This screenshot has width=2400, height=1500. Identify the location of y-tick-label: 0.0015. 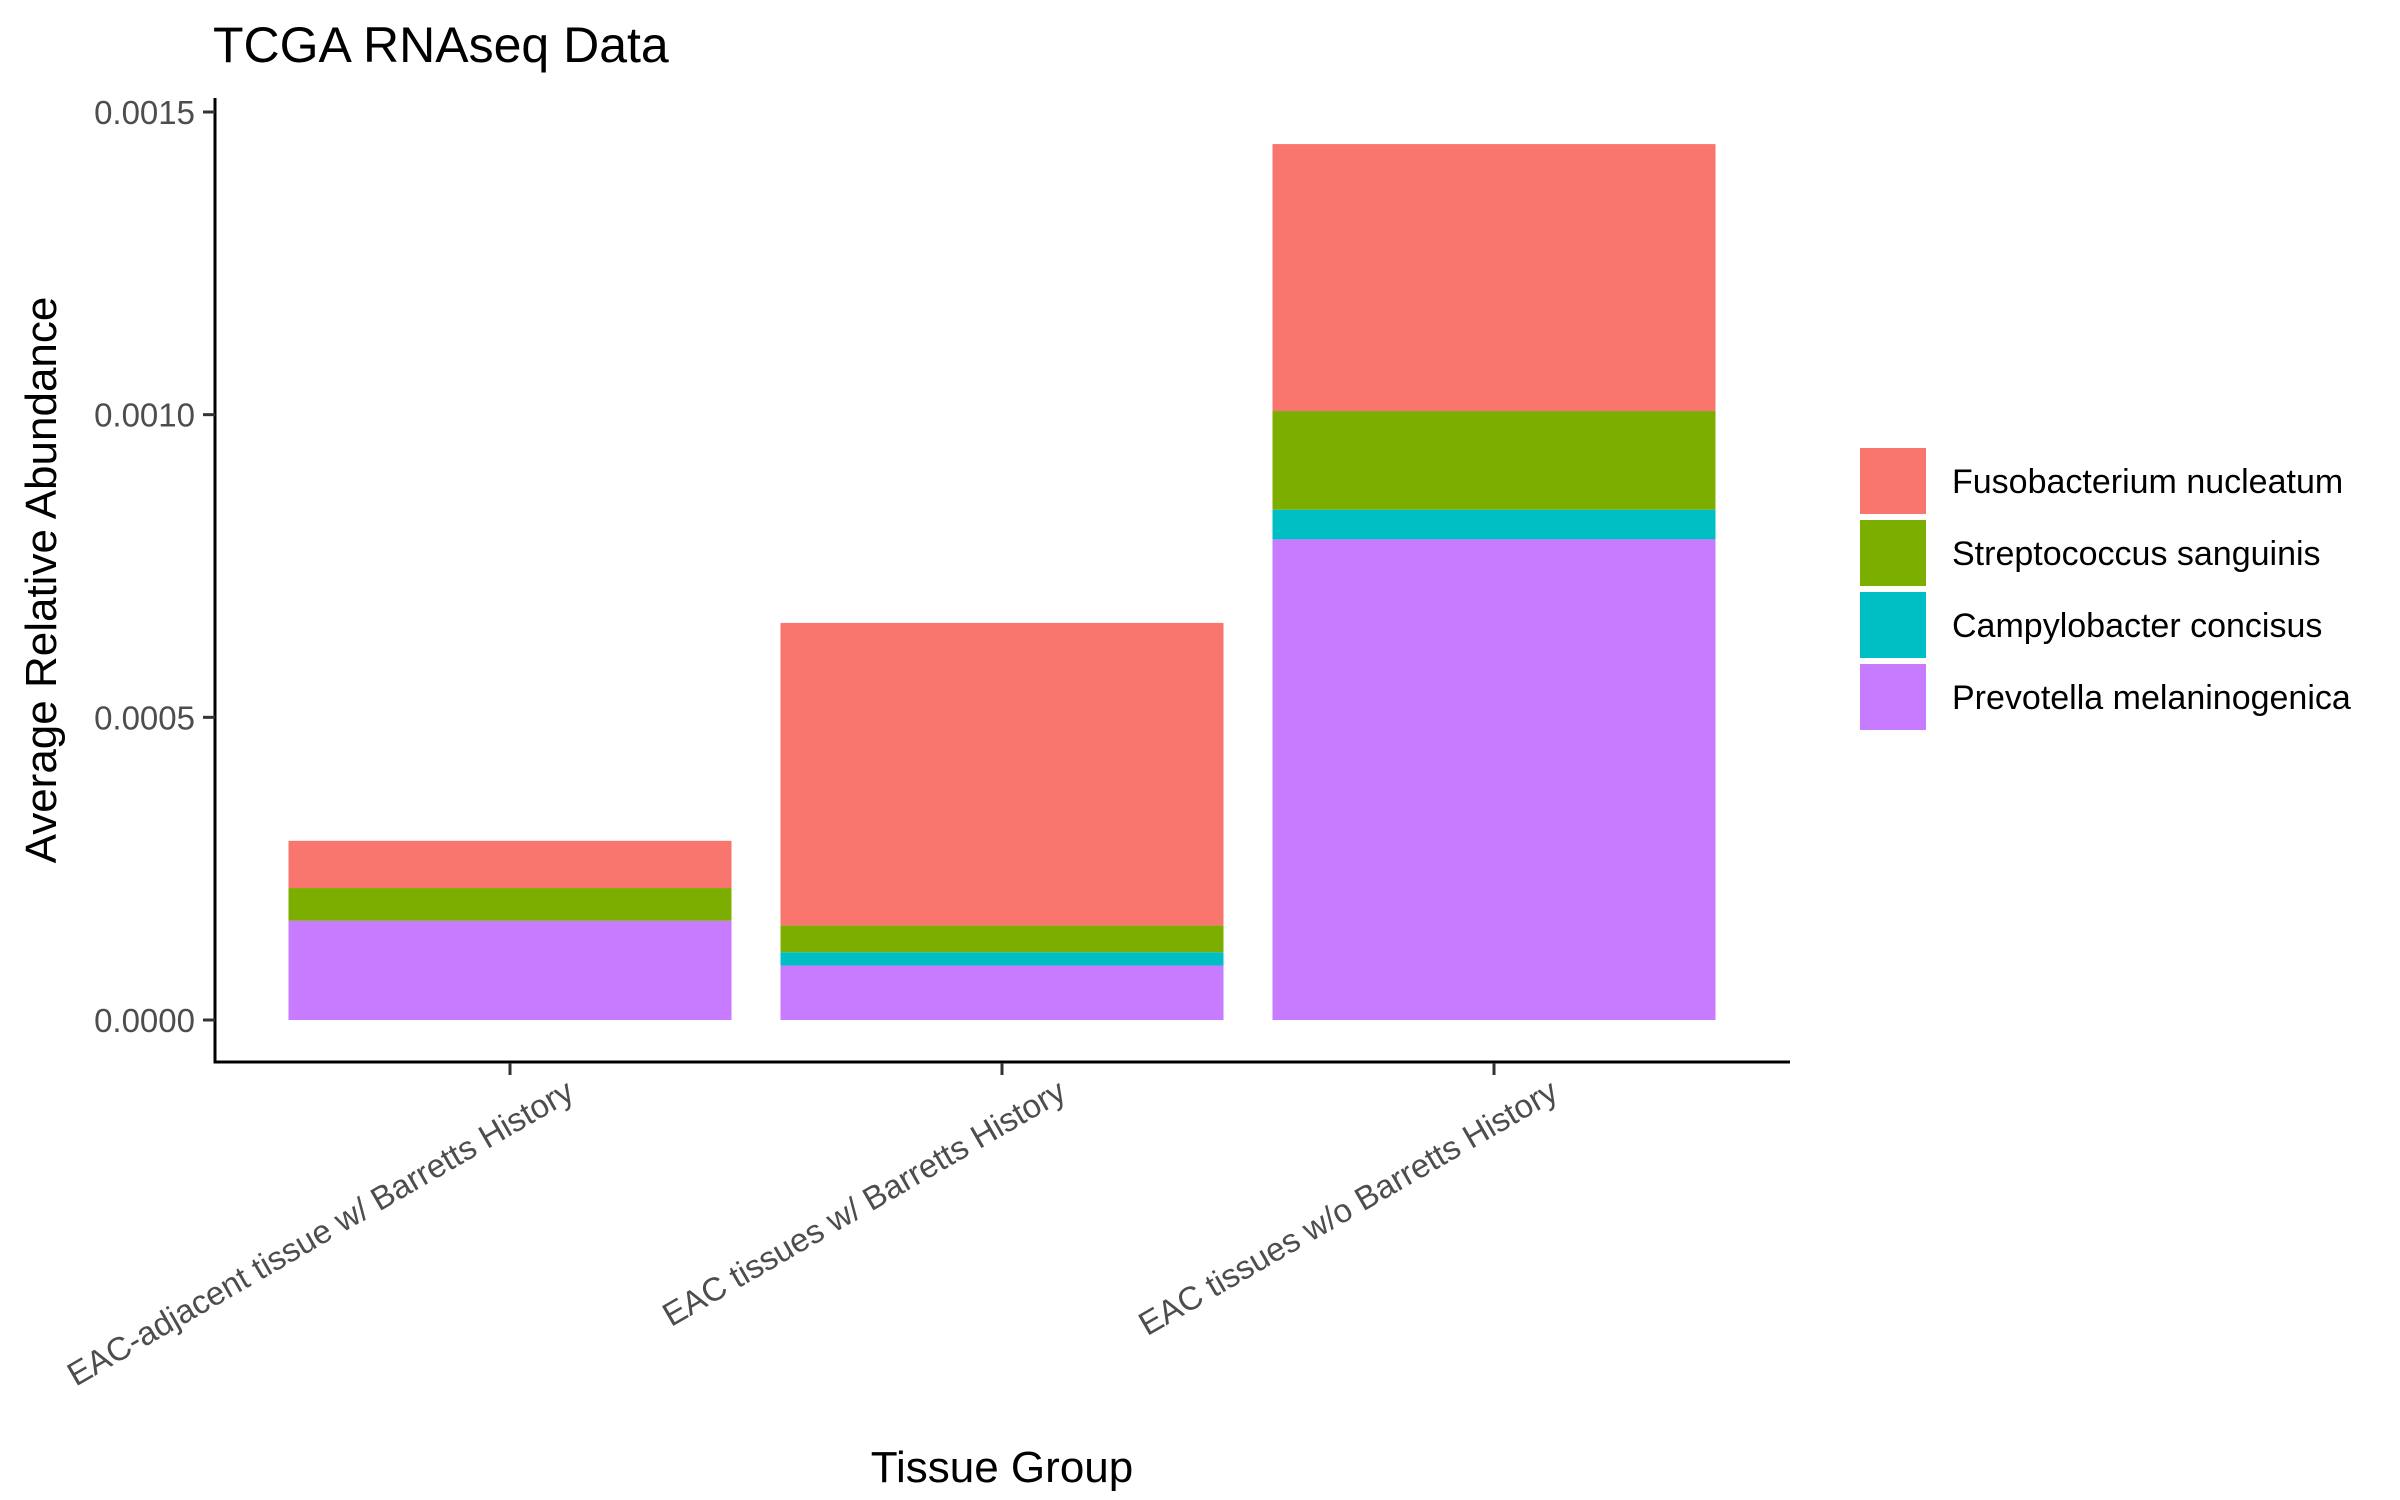
(144, 112).